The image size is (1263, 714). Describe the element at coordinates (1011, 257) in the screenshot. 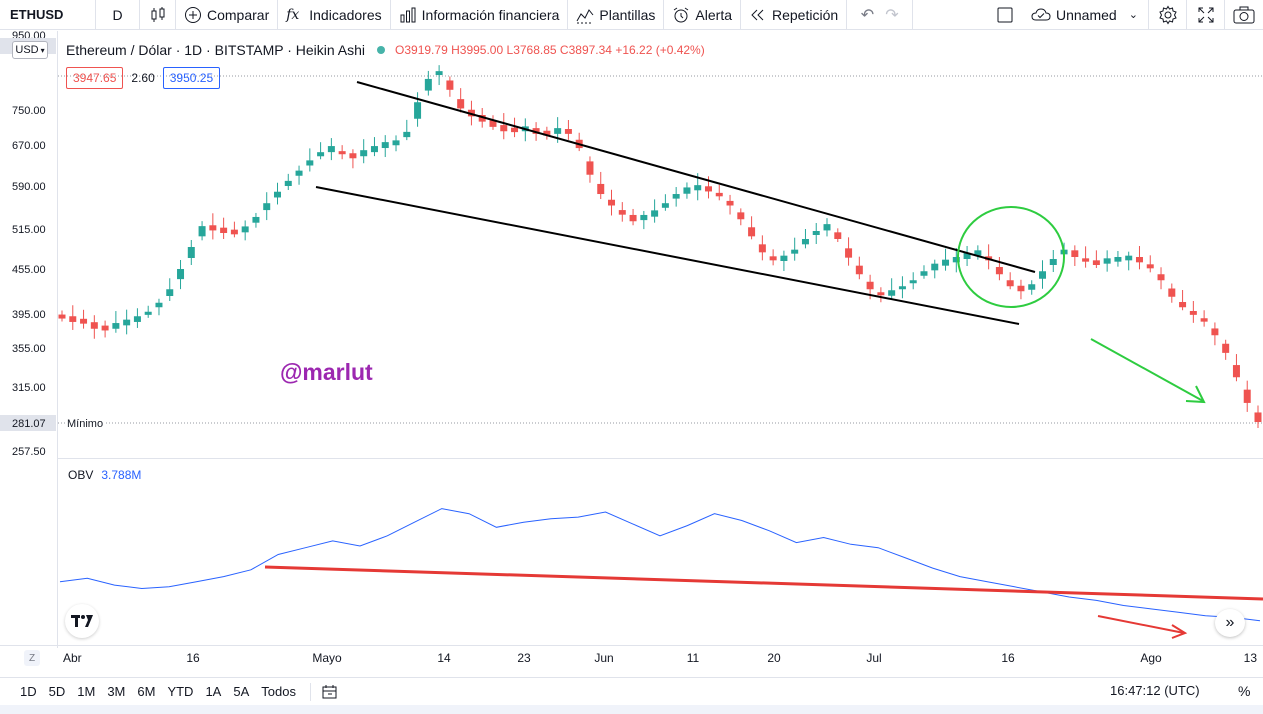

I see `breakout-circle` at that location.